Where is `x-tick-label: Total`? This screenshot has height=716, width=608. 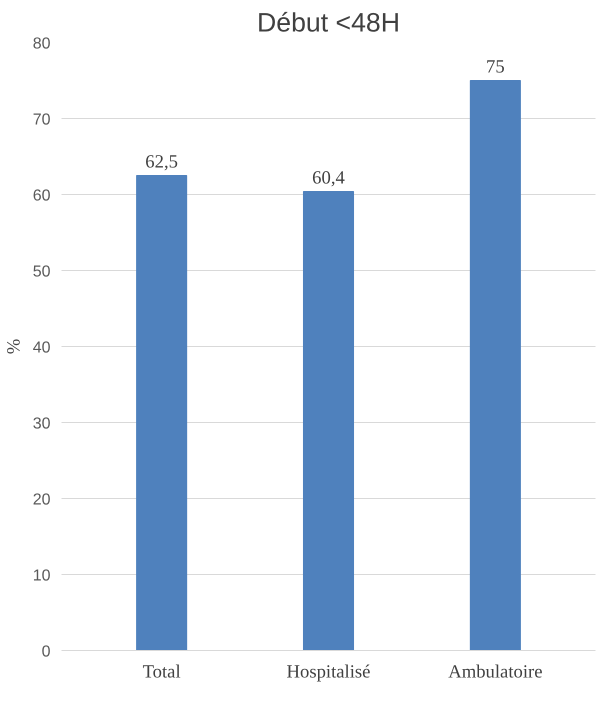 x-tick-label: Total is located at coordinates (161, 672).